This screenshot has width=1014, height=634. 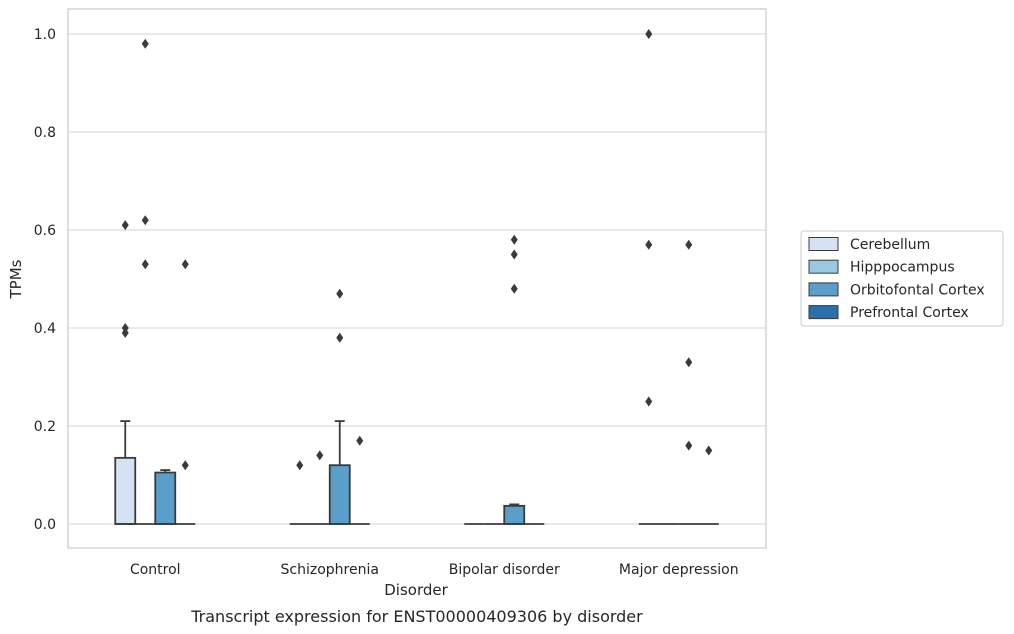 What do you see at coordinates (504, 570) in the screenshot?
I see `x-tick-label: Bipolar disorder` at bounding box center [504, 570].